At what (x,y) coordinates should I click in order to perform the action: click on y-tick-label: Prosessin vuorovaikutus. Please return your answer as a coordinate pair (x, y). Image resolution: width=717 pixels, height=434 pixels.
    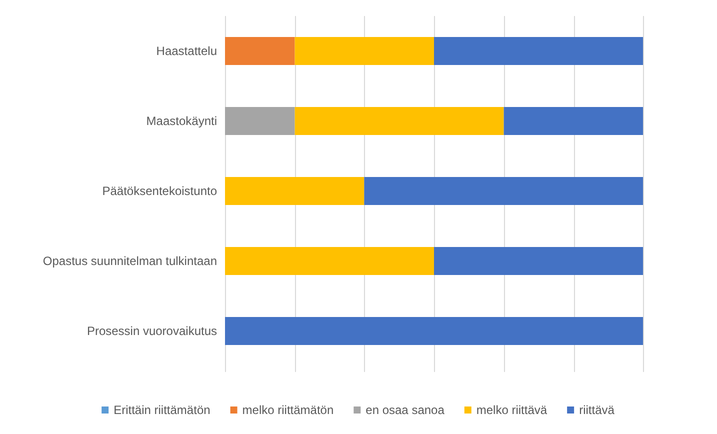
    Looking at the image, I should click on (151, 331).